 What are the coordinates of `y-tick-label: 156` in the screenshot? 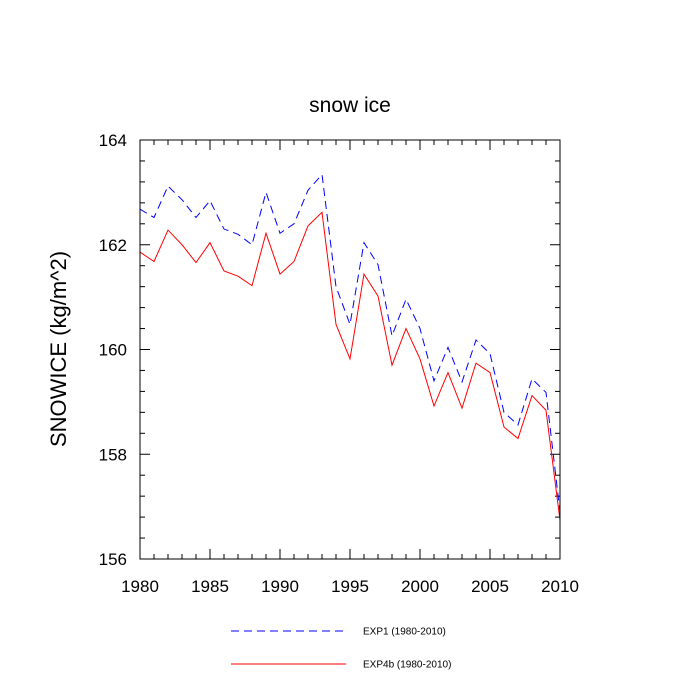 It's located at (113, 559).